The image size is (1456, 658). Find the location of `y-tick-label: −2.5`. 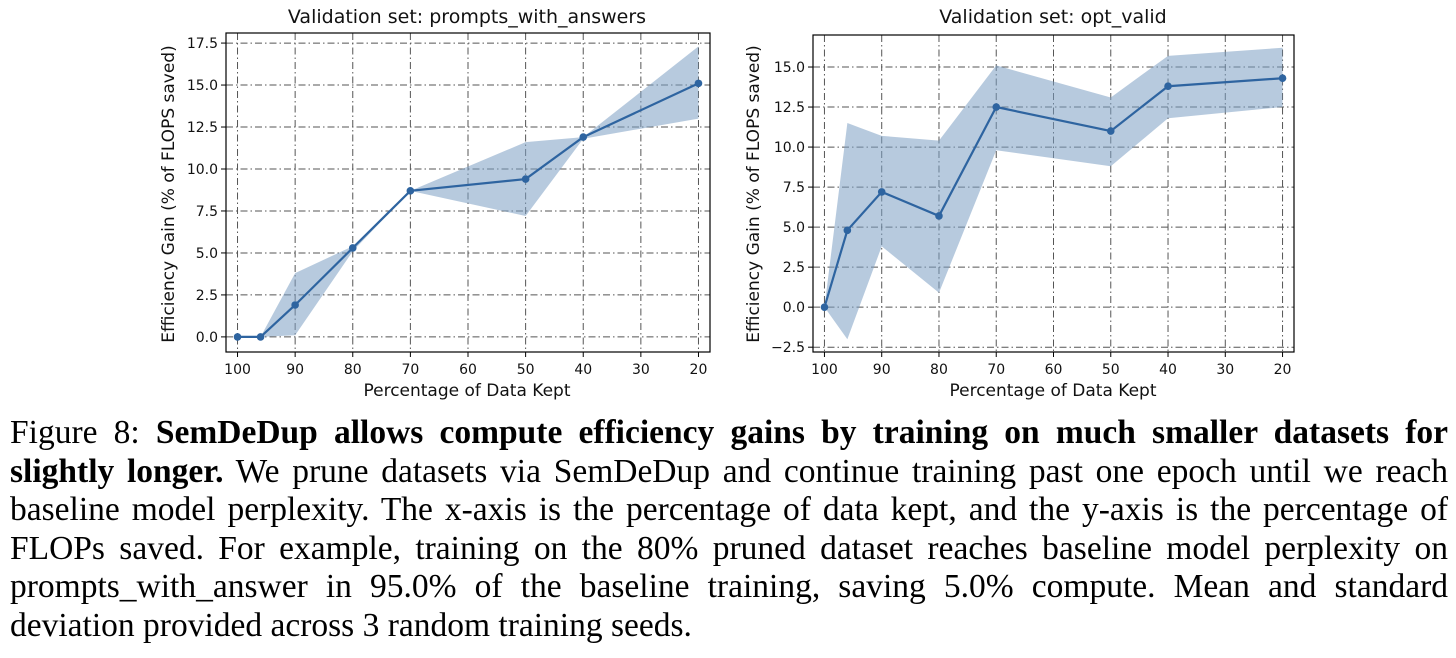

y-tick-label: −2.5 is located at coordinates (788, 348).